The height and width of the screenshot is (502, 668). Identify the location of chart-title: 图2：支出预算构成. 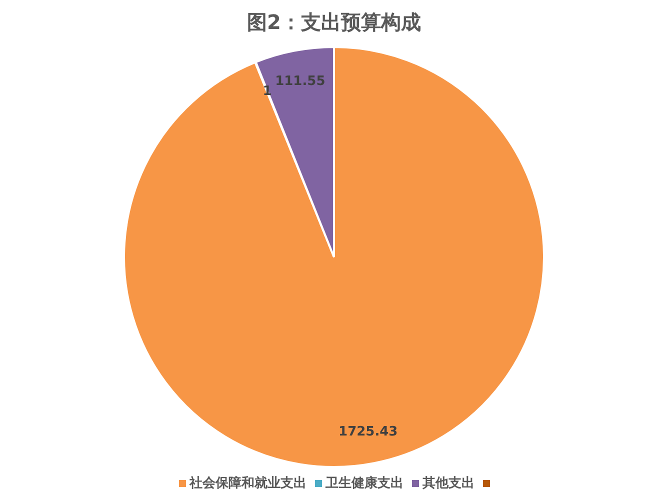
(334, 22).